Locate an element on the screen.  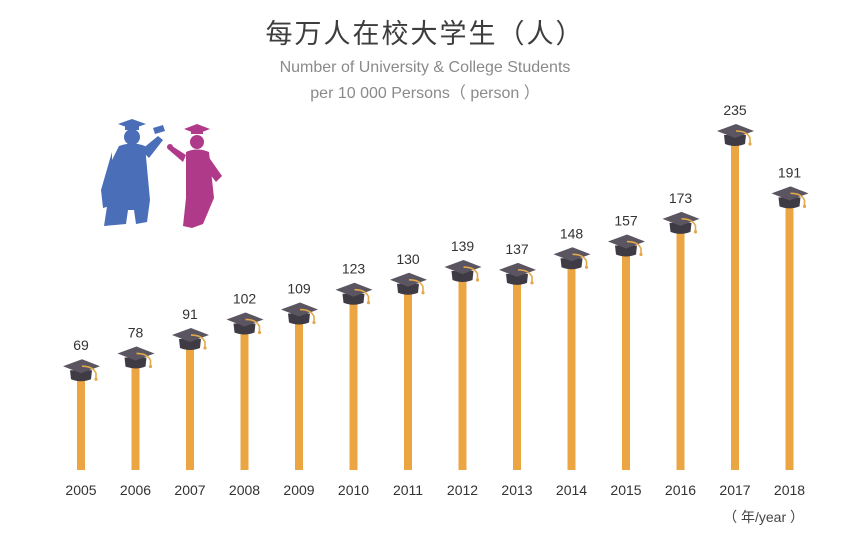
data-label: 102 is located at coordinates (245, 298).